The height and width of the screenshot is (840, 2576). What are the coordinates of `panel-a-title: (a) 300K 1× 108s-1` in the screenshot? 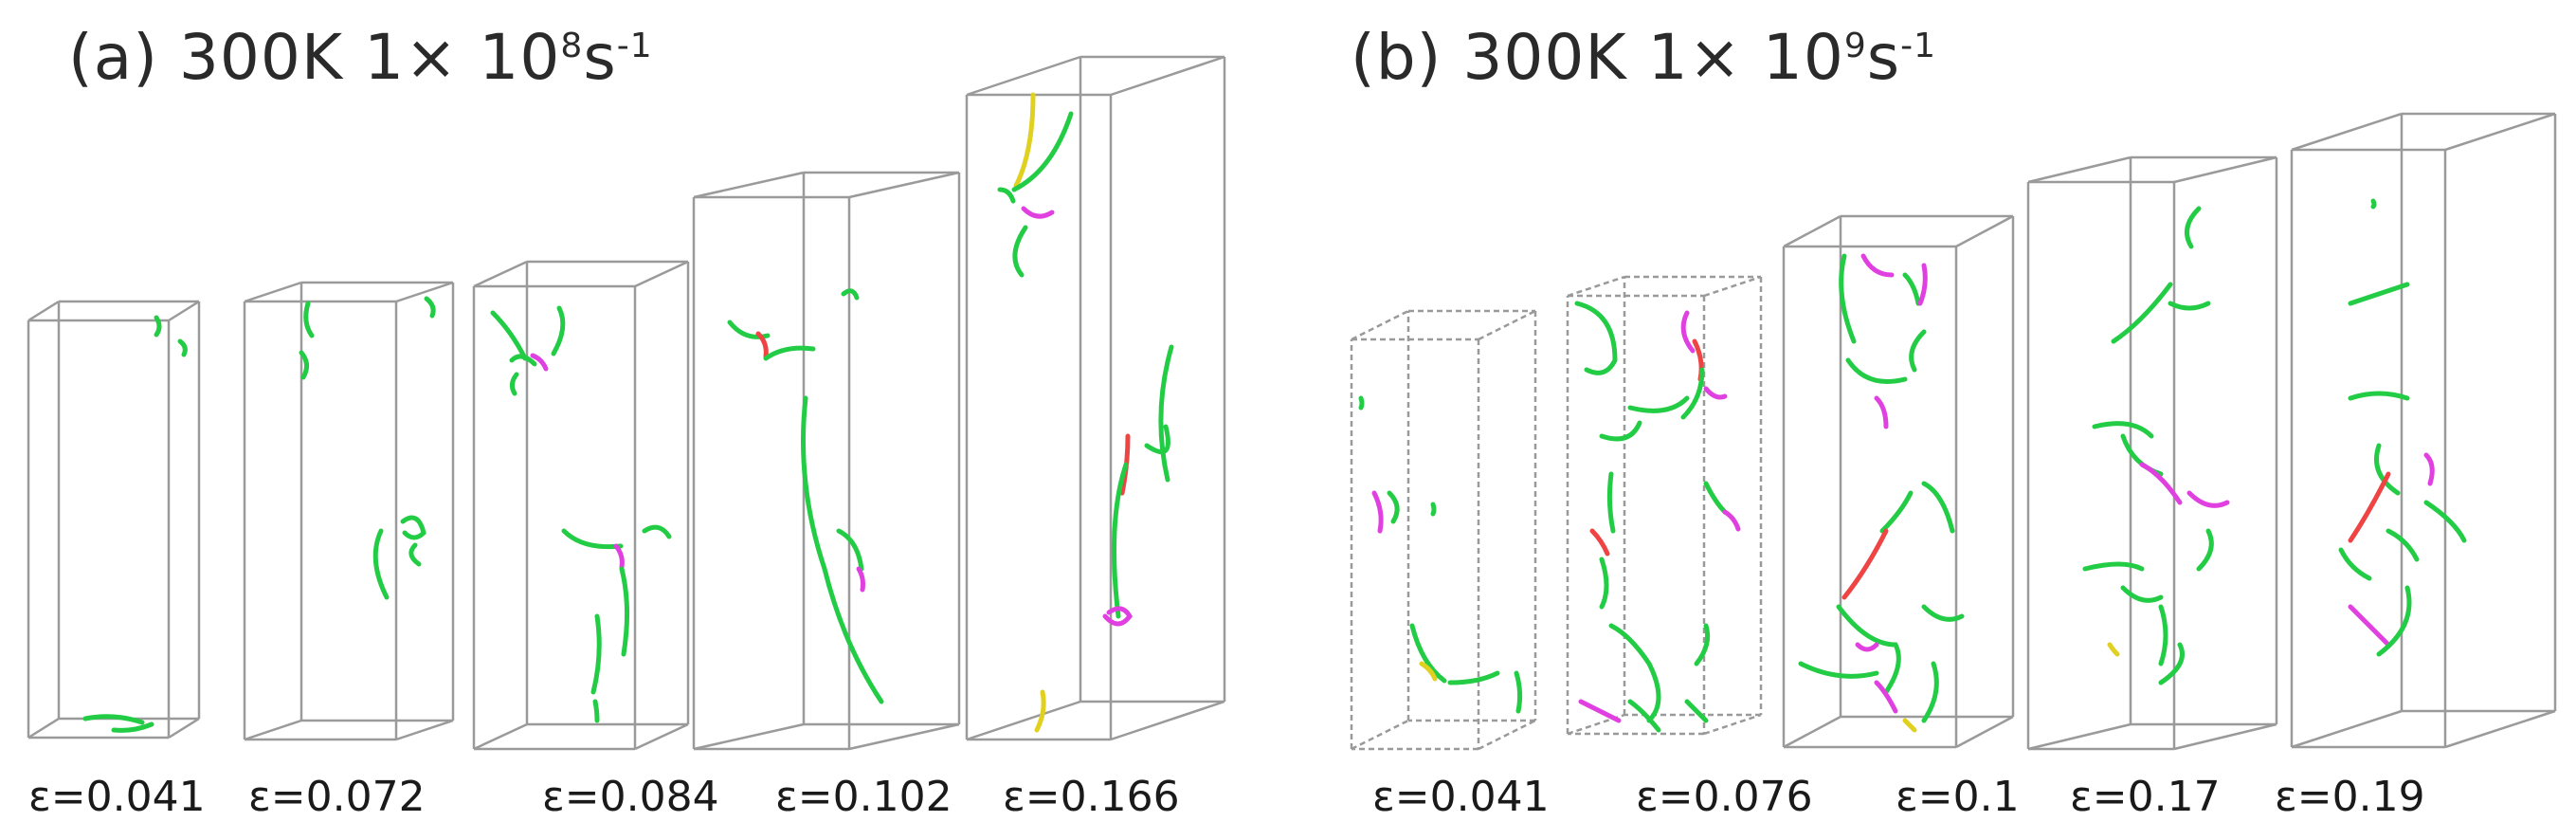 It's located at (360, 57).